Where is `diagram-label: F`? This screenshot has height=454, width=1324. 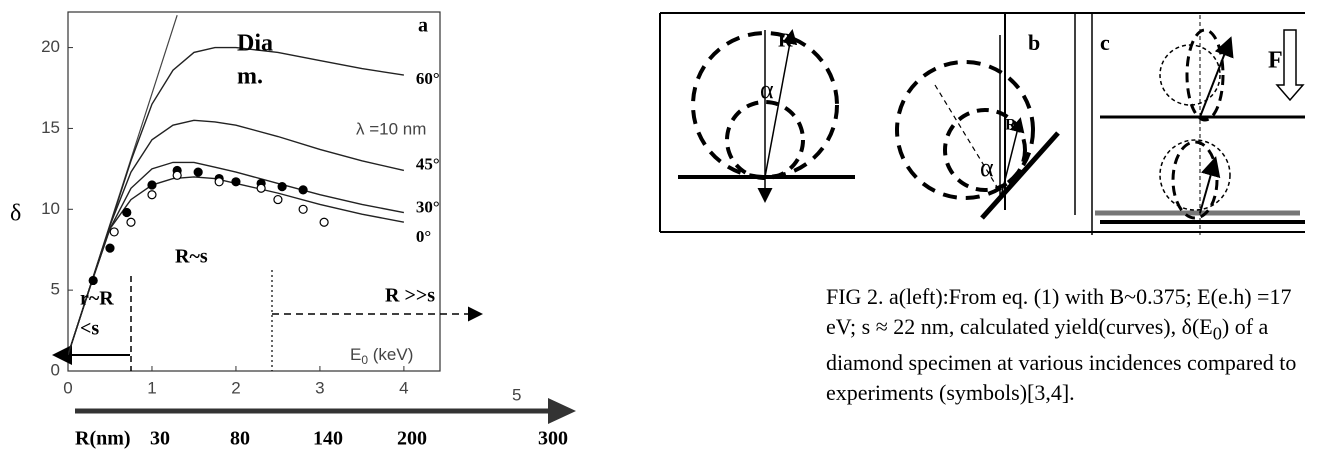
diagram-label: F is located at coordinates (1275, 61).